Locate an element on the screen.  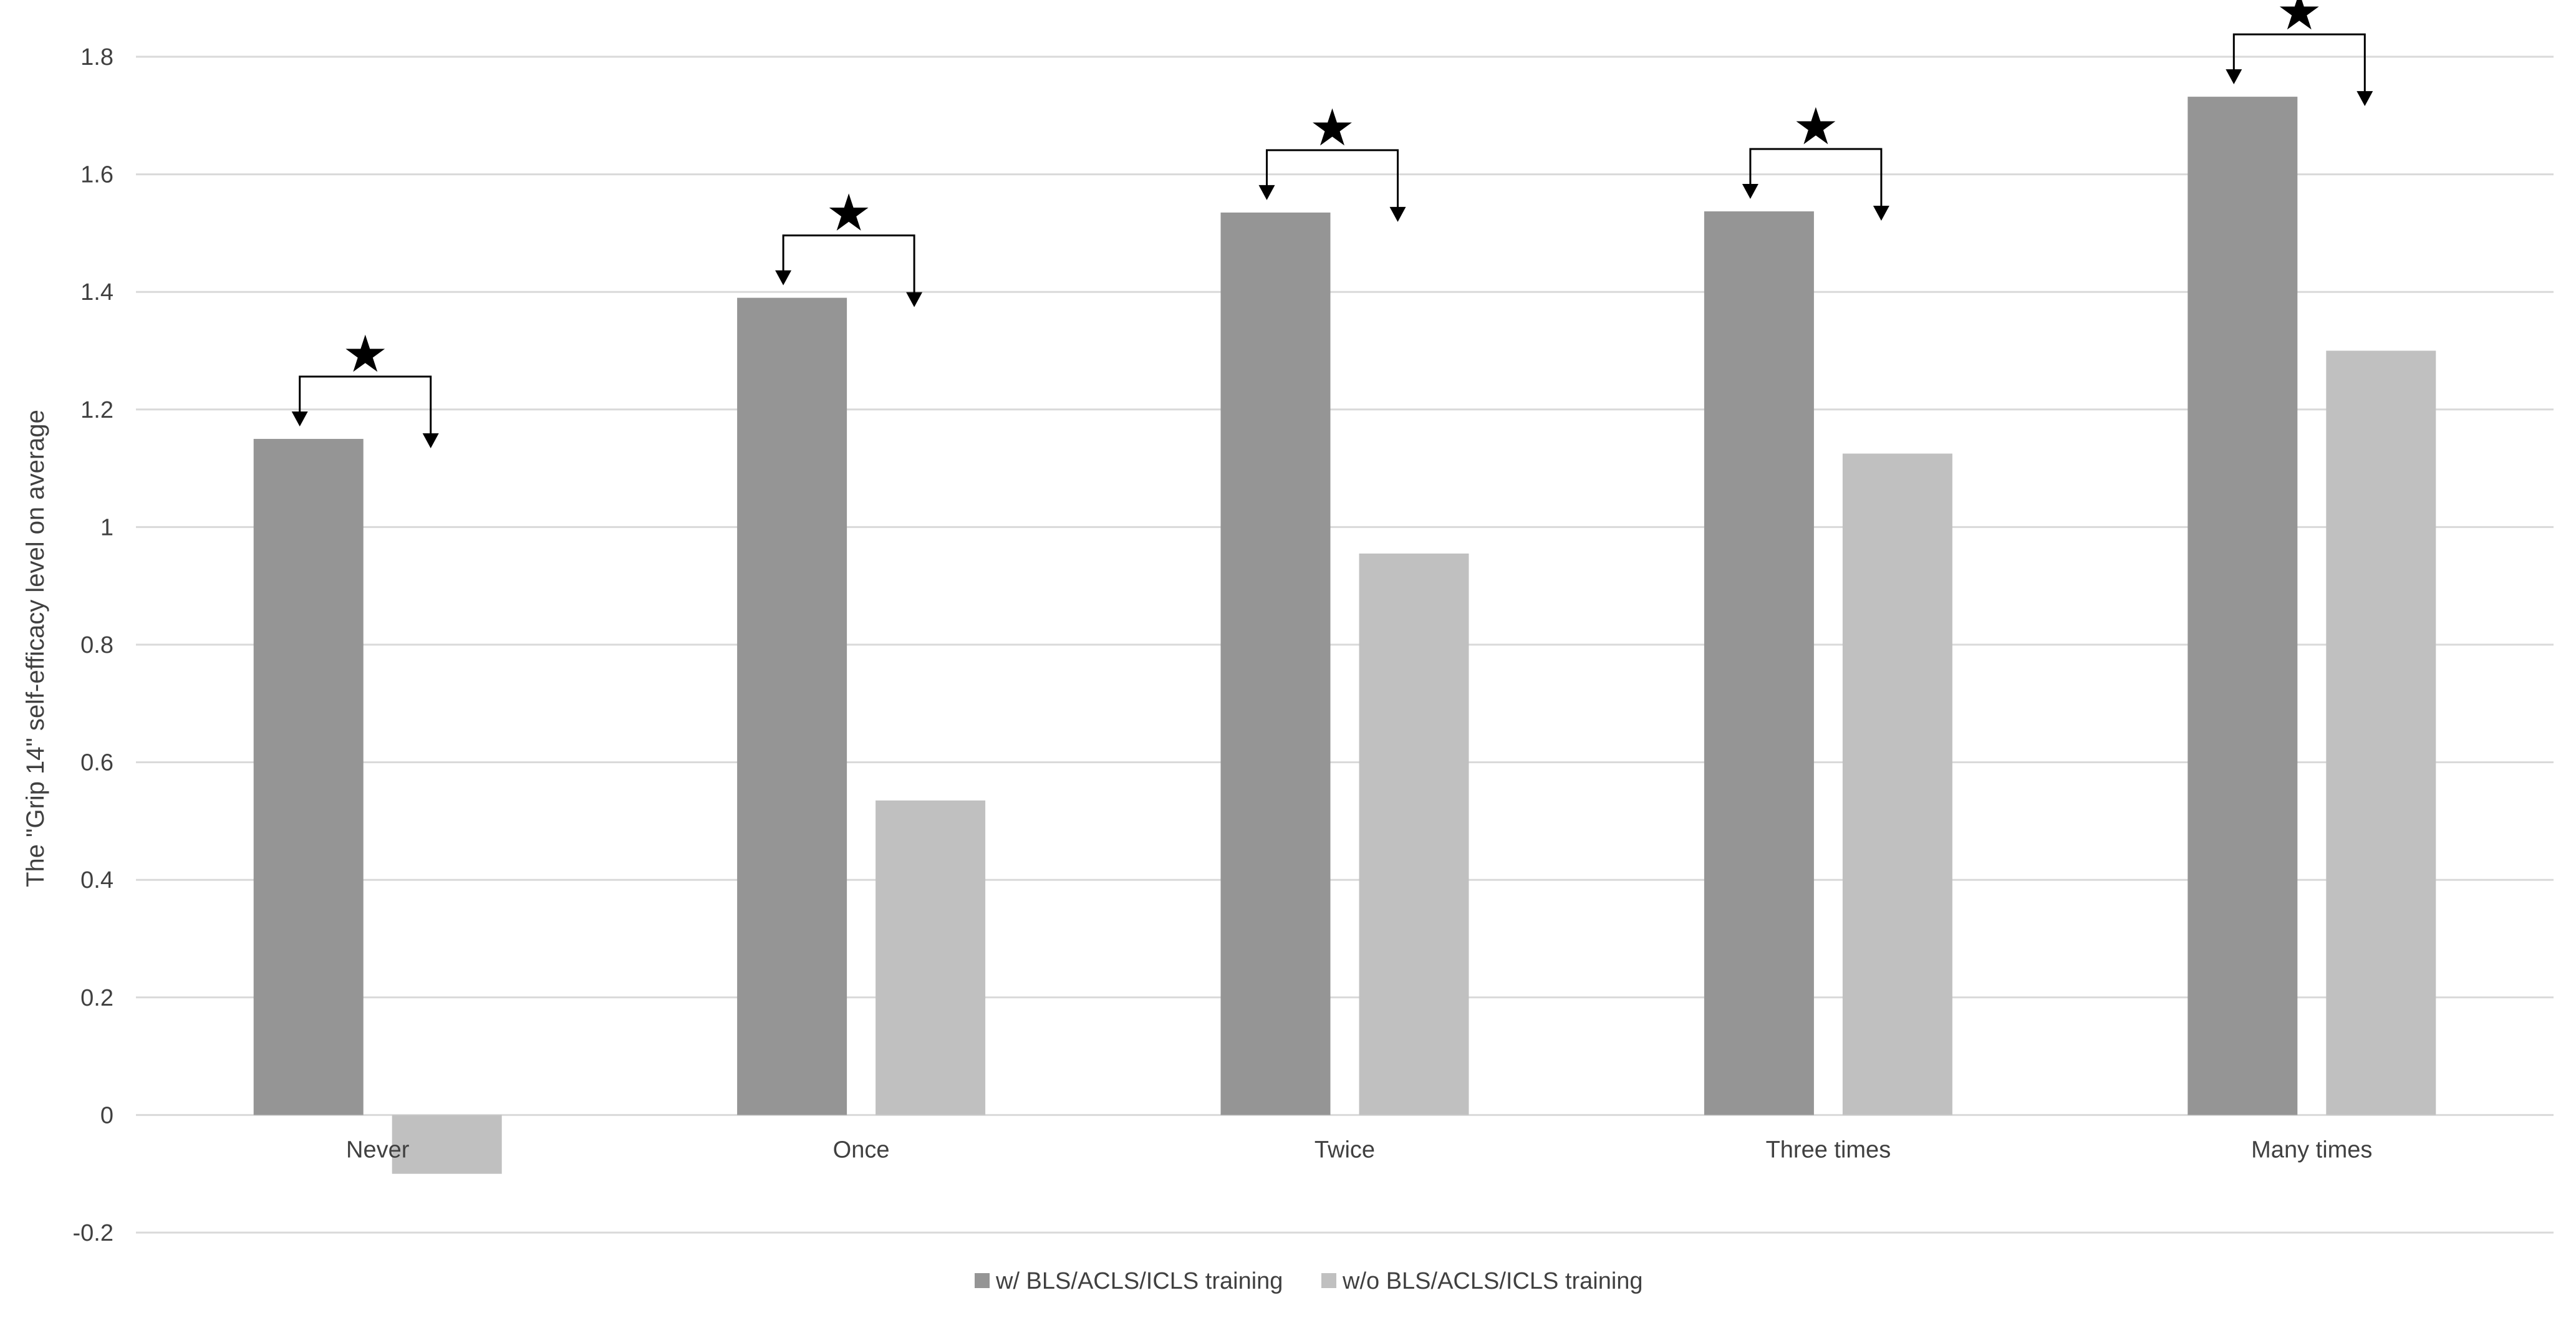
y-tick-label: 0.8 is located at coordinates (96, 645).